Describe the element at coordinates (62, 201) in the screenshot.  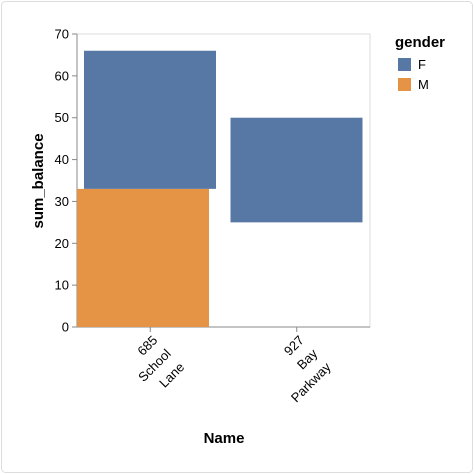
I see `y-tick-label: 30` at that location.